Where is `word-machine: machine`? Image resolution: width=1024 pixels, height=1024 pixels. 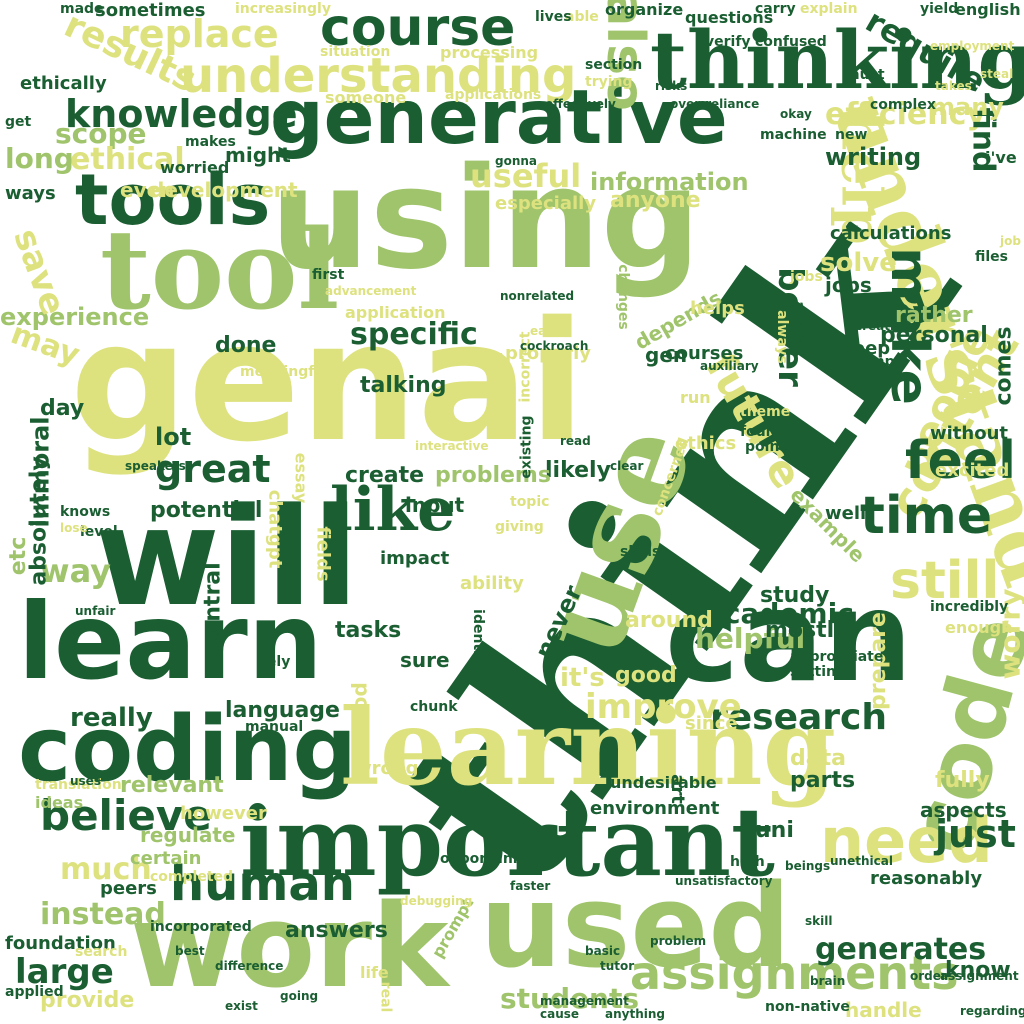 word-machine: machine is located at coordinates (793, 135).